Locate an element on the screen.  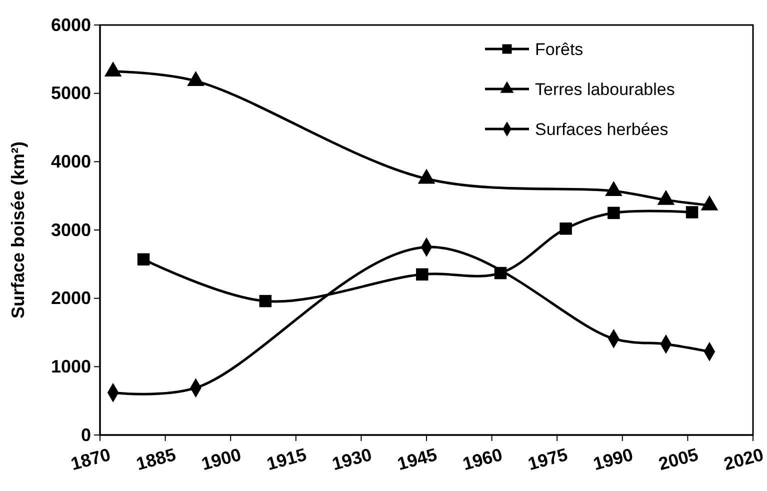
x-tick-label: 1930 is located at coordinates (352, 459).